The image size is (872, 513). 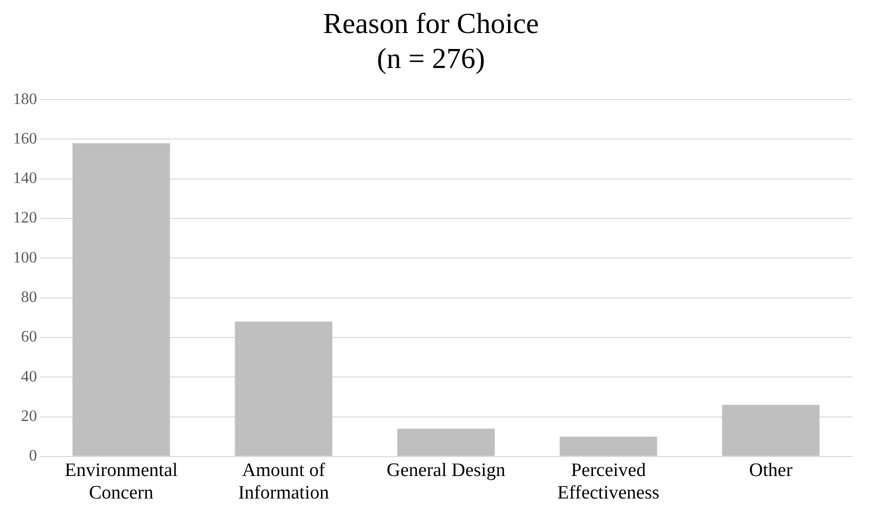 I want to click on y-tick-label: 120, so click(x=25, y=218).